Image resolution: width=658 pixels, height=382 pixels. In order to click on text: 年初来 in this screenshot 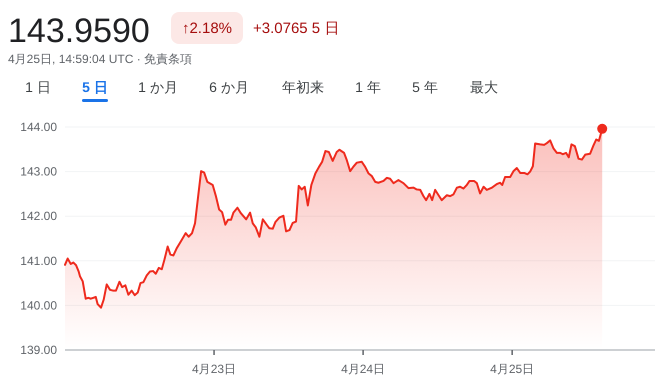, I will do `click(303, 87)`.